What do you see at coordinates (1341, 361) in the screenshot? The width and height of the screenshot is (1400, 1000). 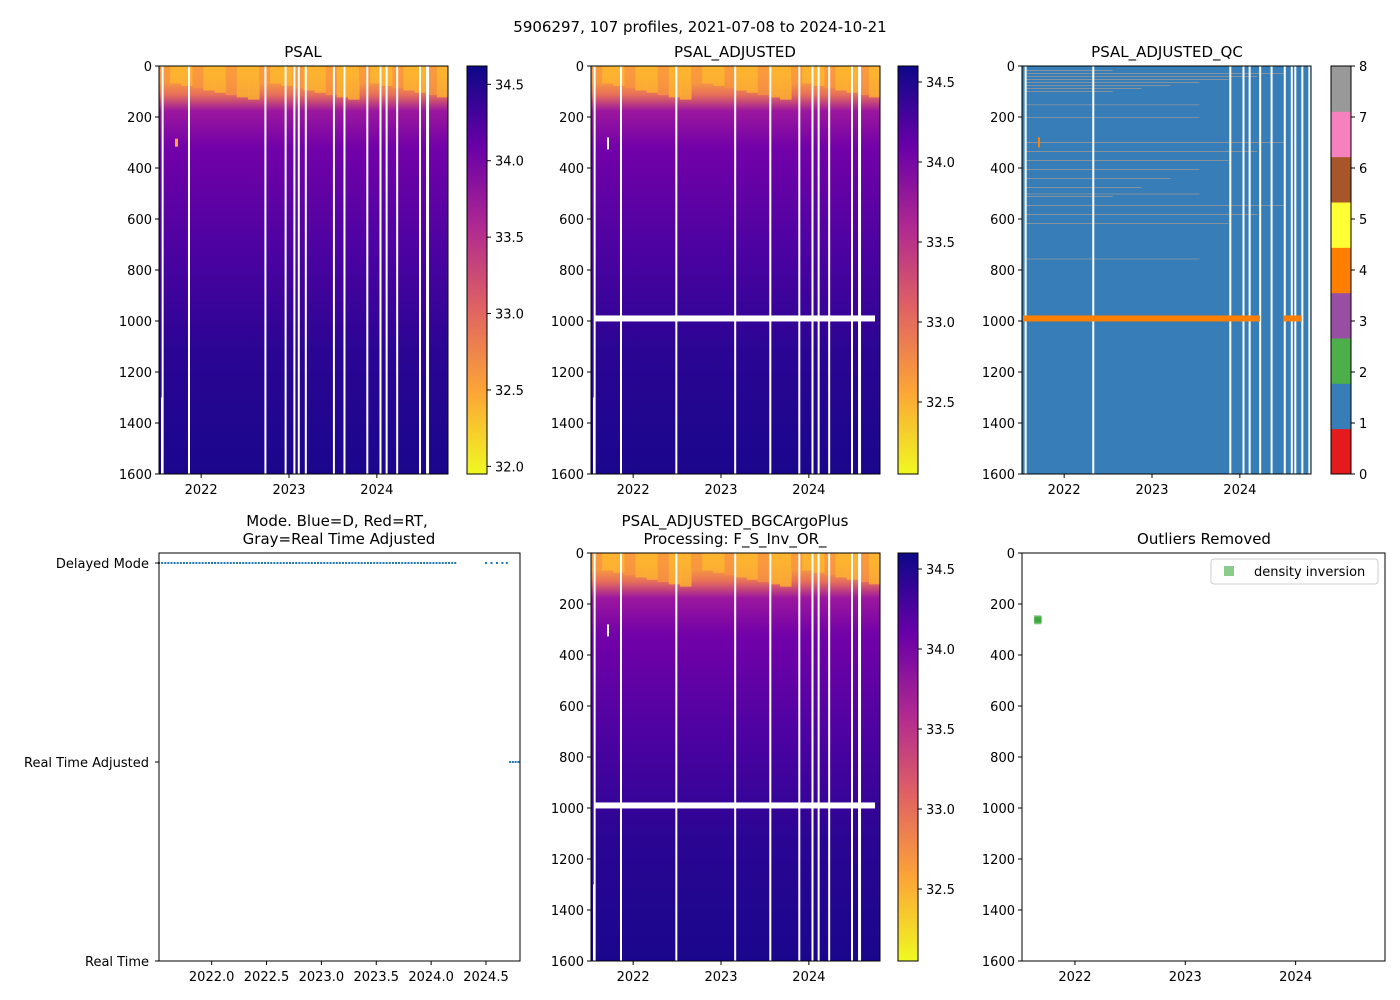 I see `qc-colorbar-segment` at bounding box center [1341, 361].